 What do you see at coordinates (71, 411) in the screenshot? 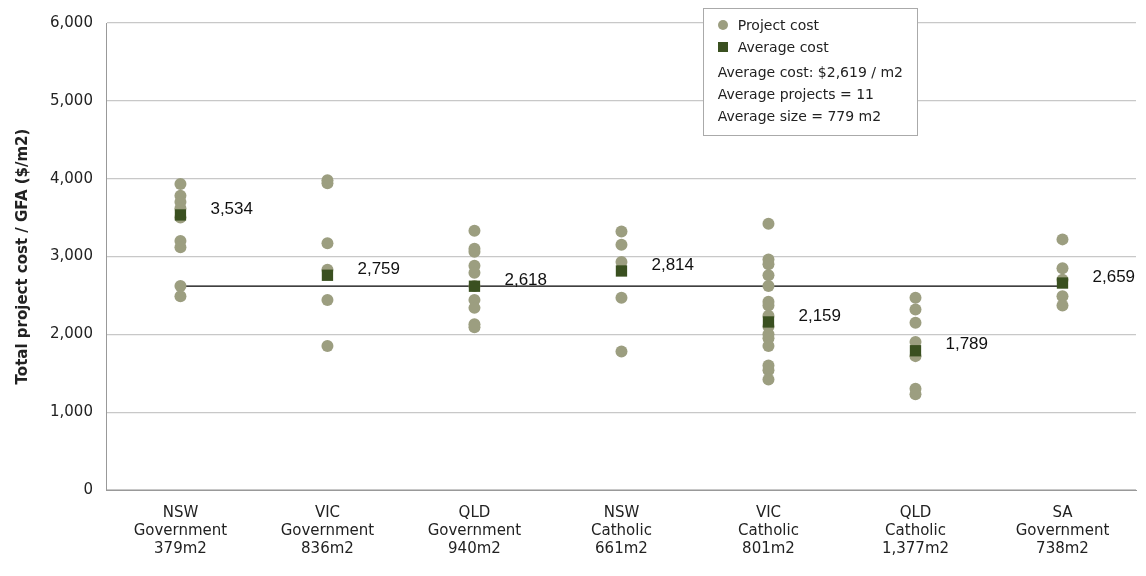
I see `y-tick-label: 1,000` at bounding box center [71, 411].